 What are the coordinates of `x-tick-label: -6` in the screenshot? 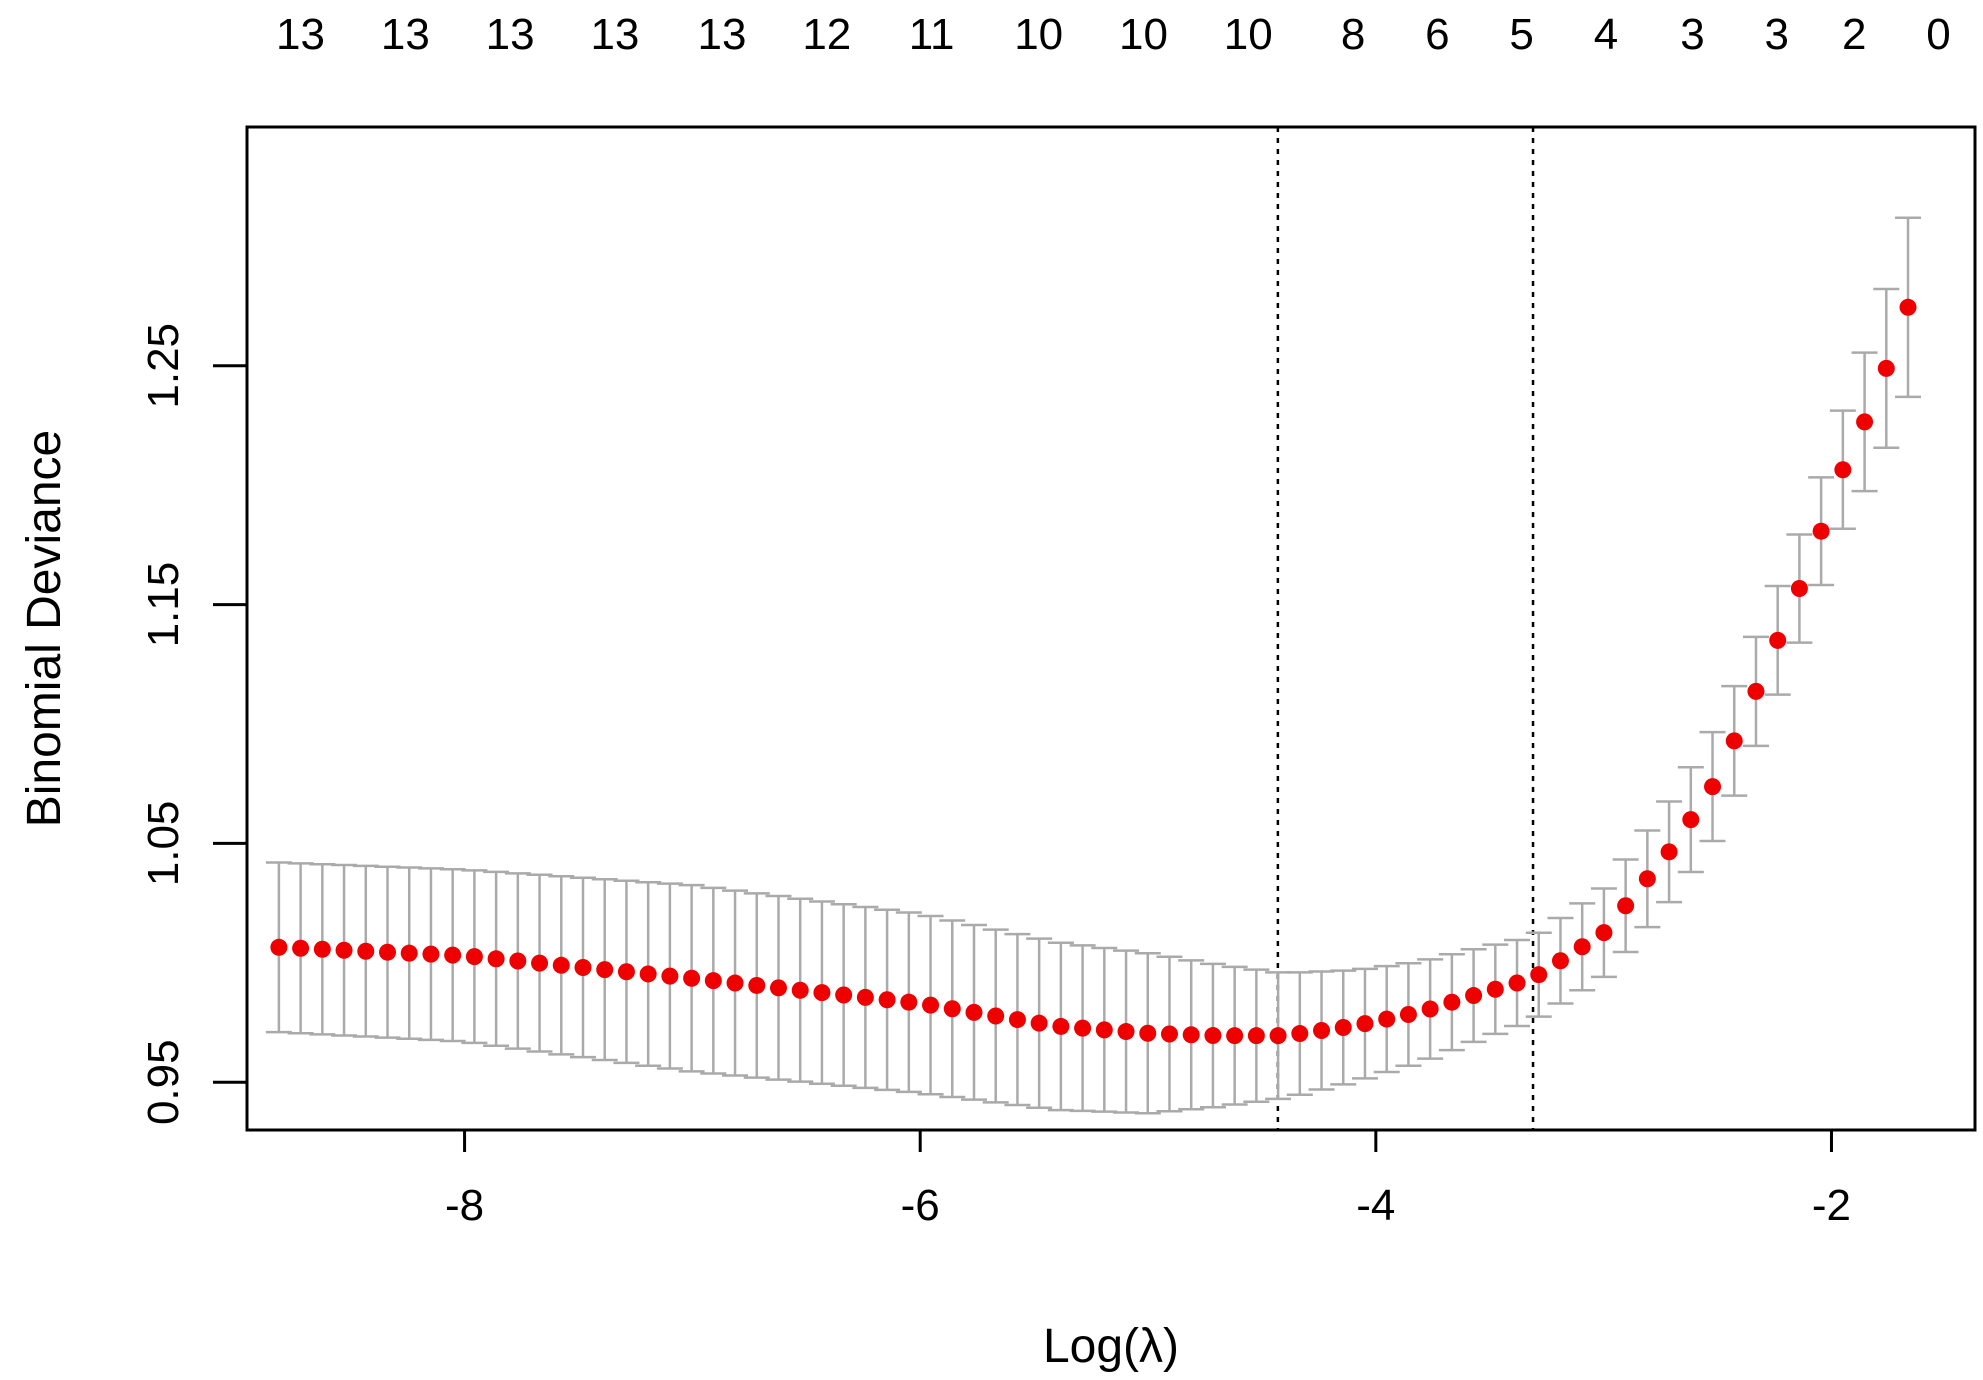 It's located at (920, 1205).